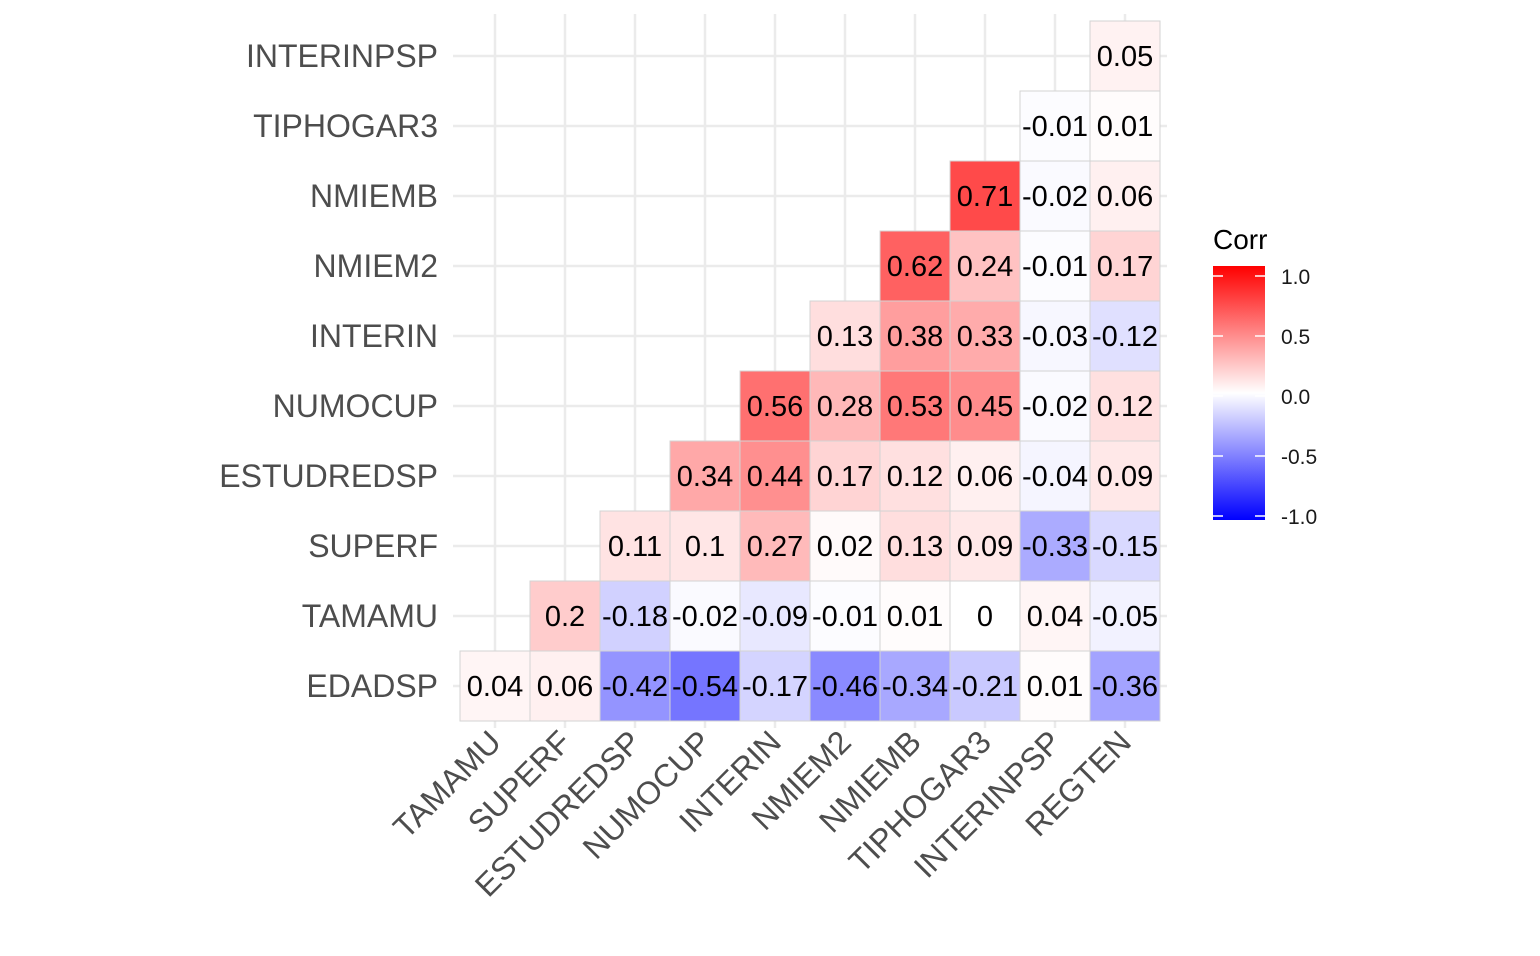 The image size is (1540, 956). What do you see at coordinates (1299, 517) in the screenshot?
I see `legend-tick-label: -1.0` at bounding box center [1299, 517].